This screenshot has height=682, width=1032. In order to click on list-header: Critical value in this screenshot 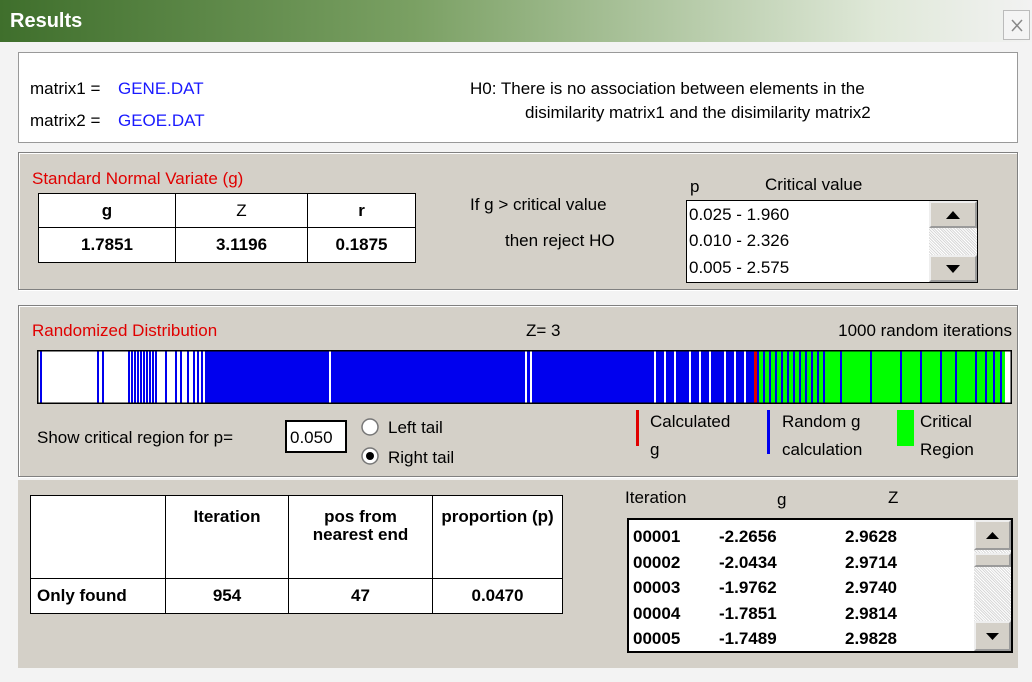, I will do `click(814, 184)`.